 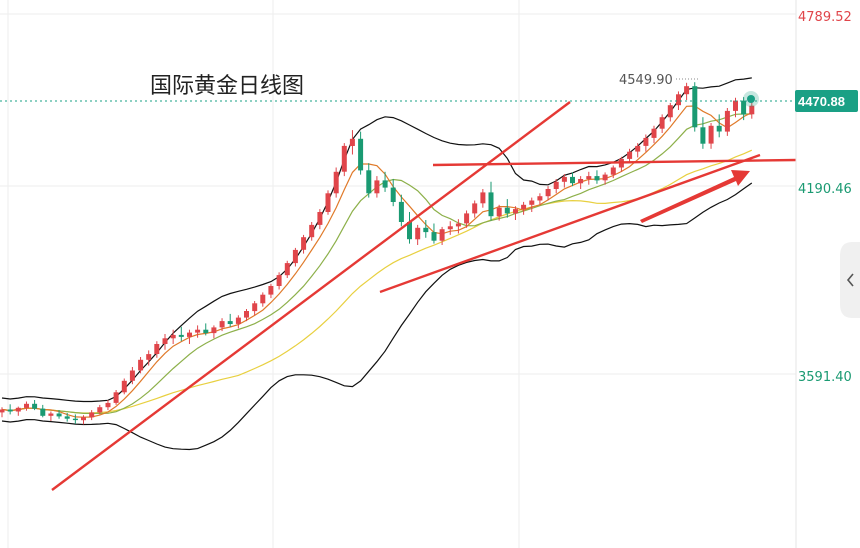 I want to click on chevron-left-icon, so click(x=850, y=280).